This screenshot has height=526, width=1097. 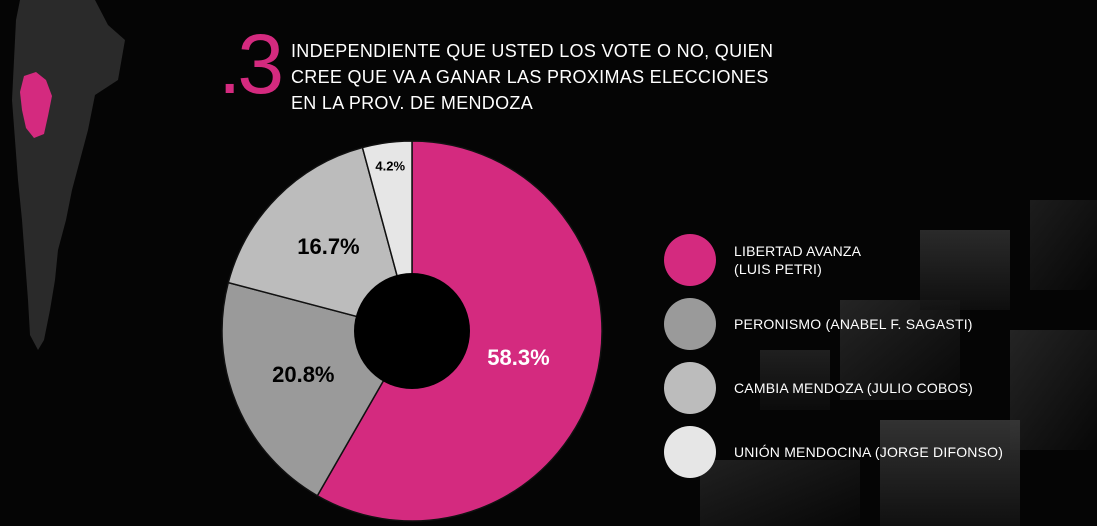 What do you see at coordinates (390, 166) in the screenshot?
I see `slice-label: 4.2%` at bounding box center [390, 166].